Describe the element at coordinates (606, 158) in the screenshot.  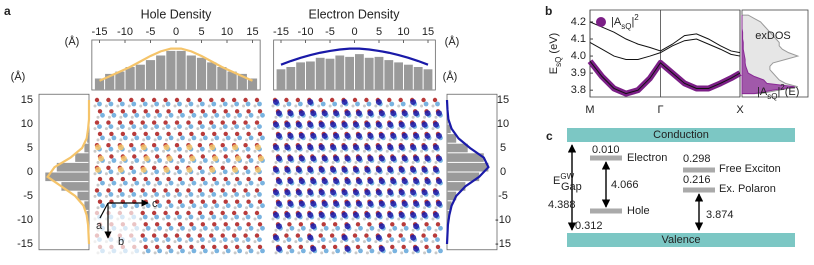
I see `energy-level` at that location.